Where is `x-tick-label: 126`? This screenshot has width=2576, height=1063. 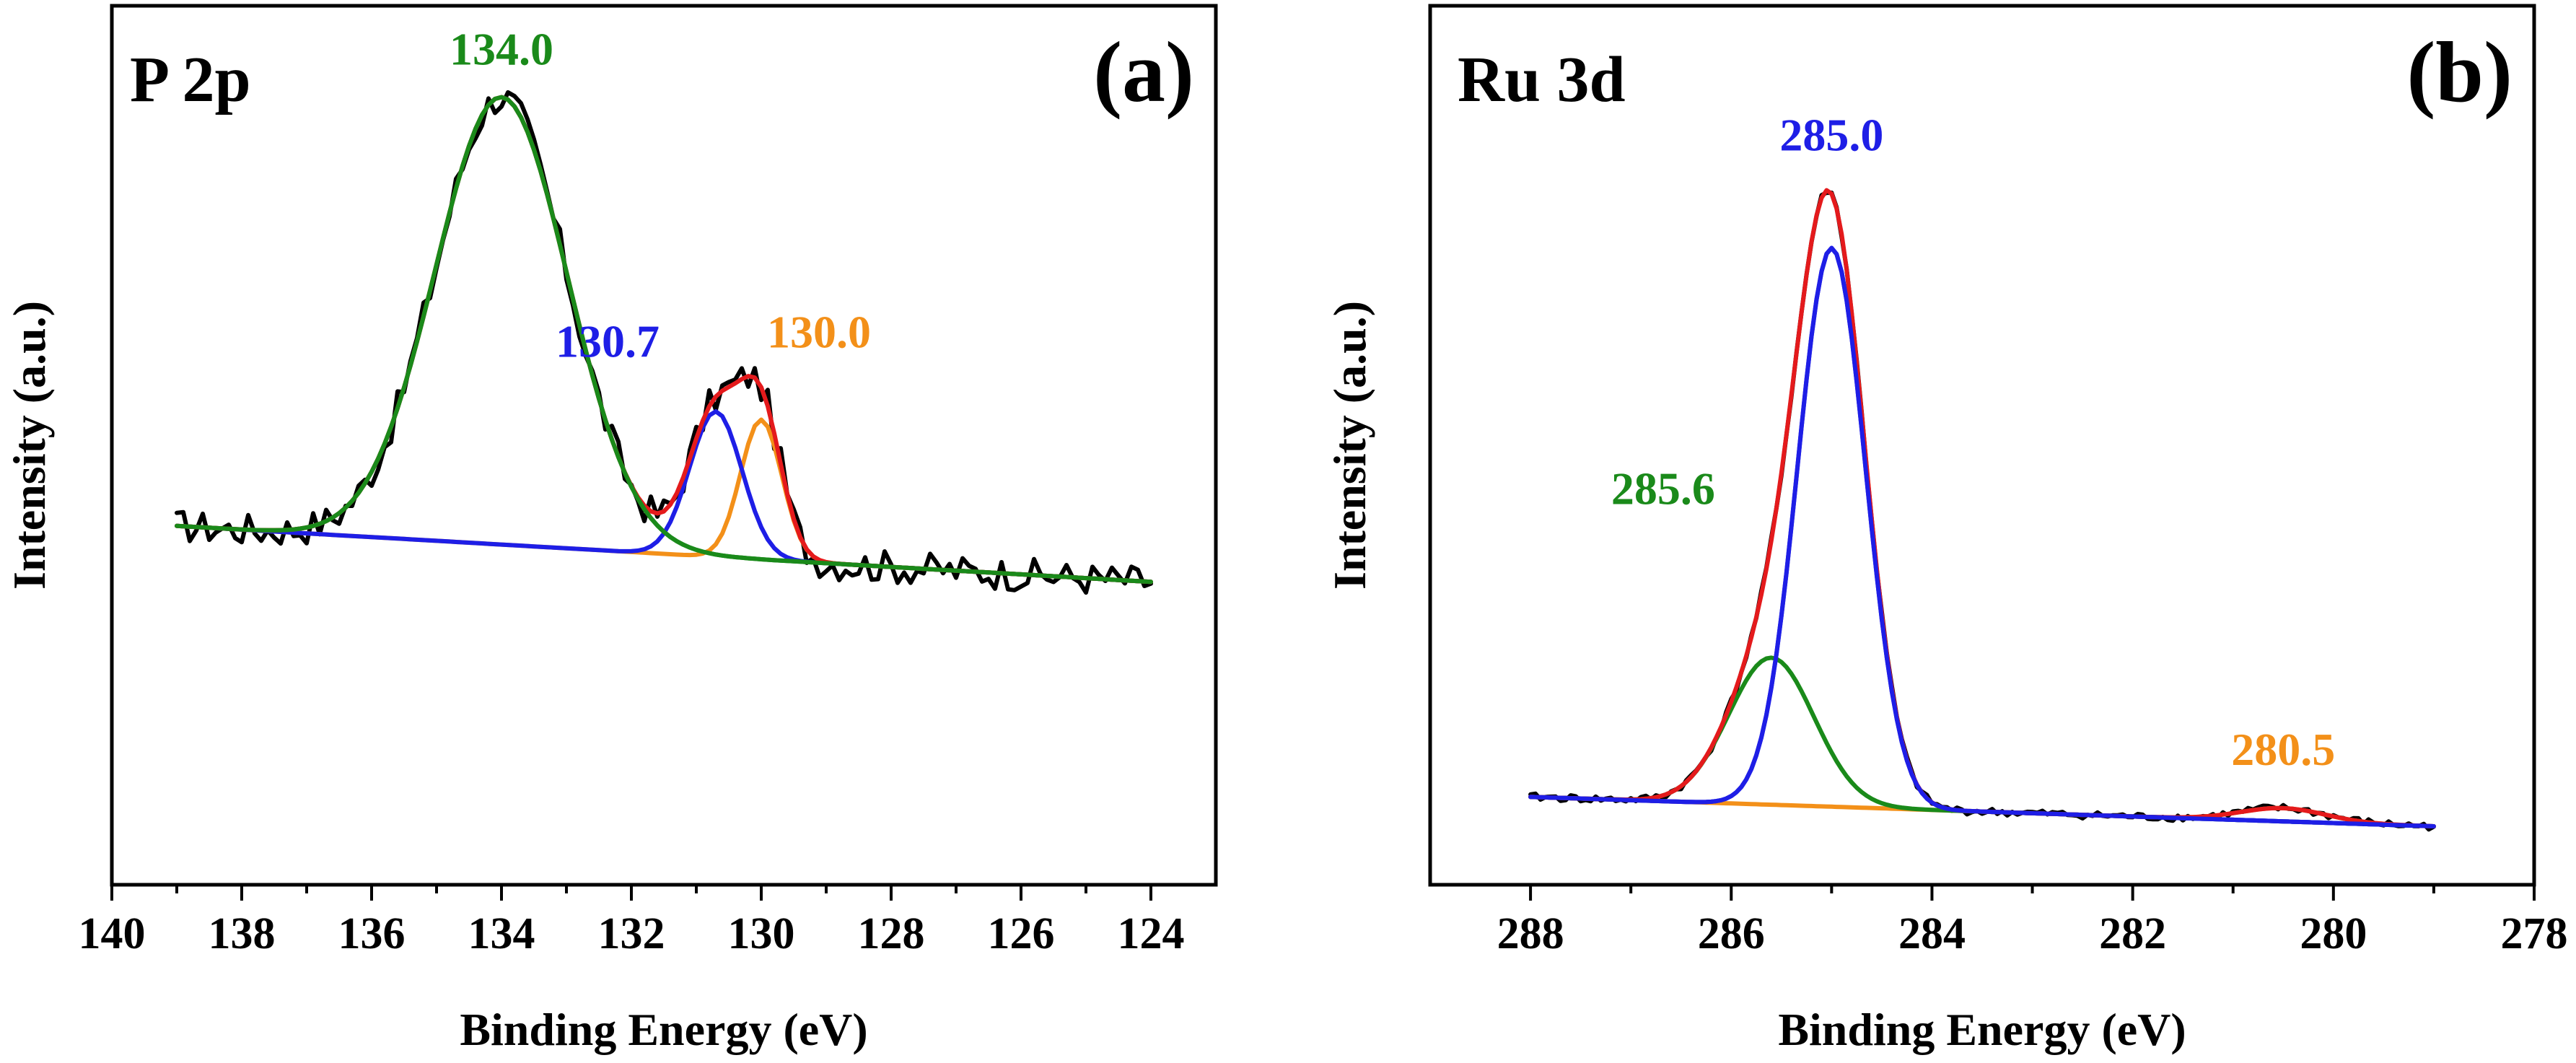
x-tick-label: 126 is located at coordinates (1021, 933).